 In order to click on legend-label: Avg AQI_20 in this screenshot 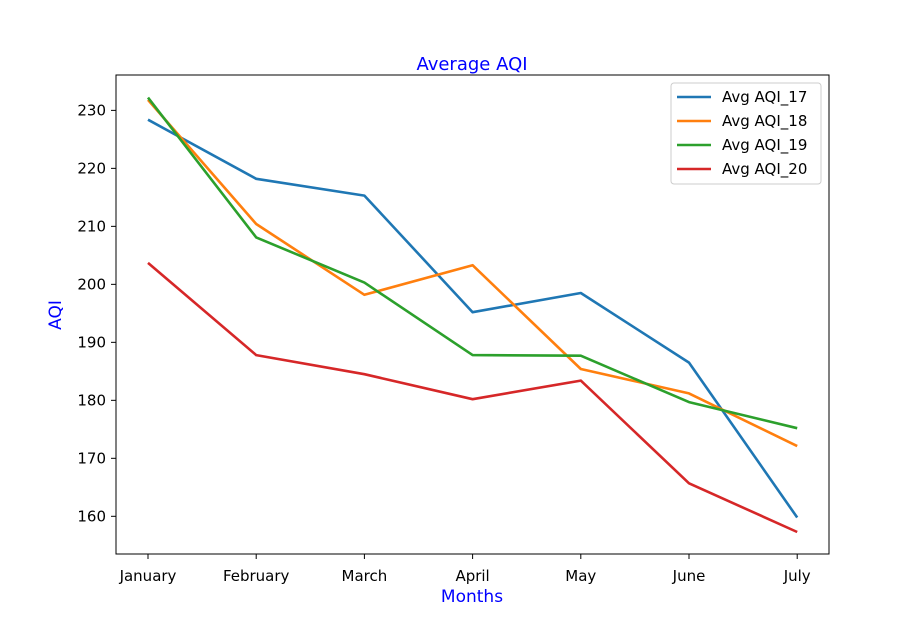, I will do `click(764, 169)`.